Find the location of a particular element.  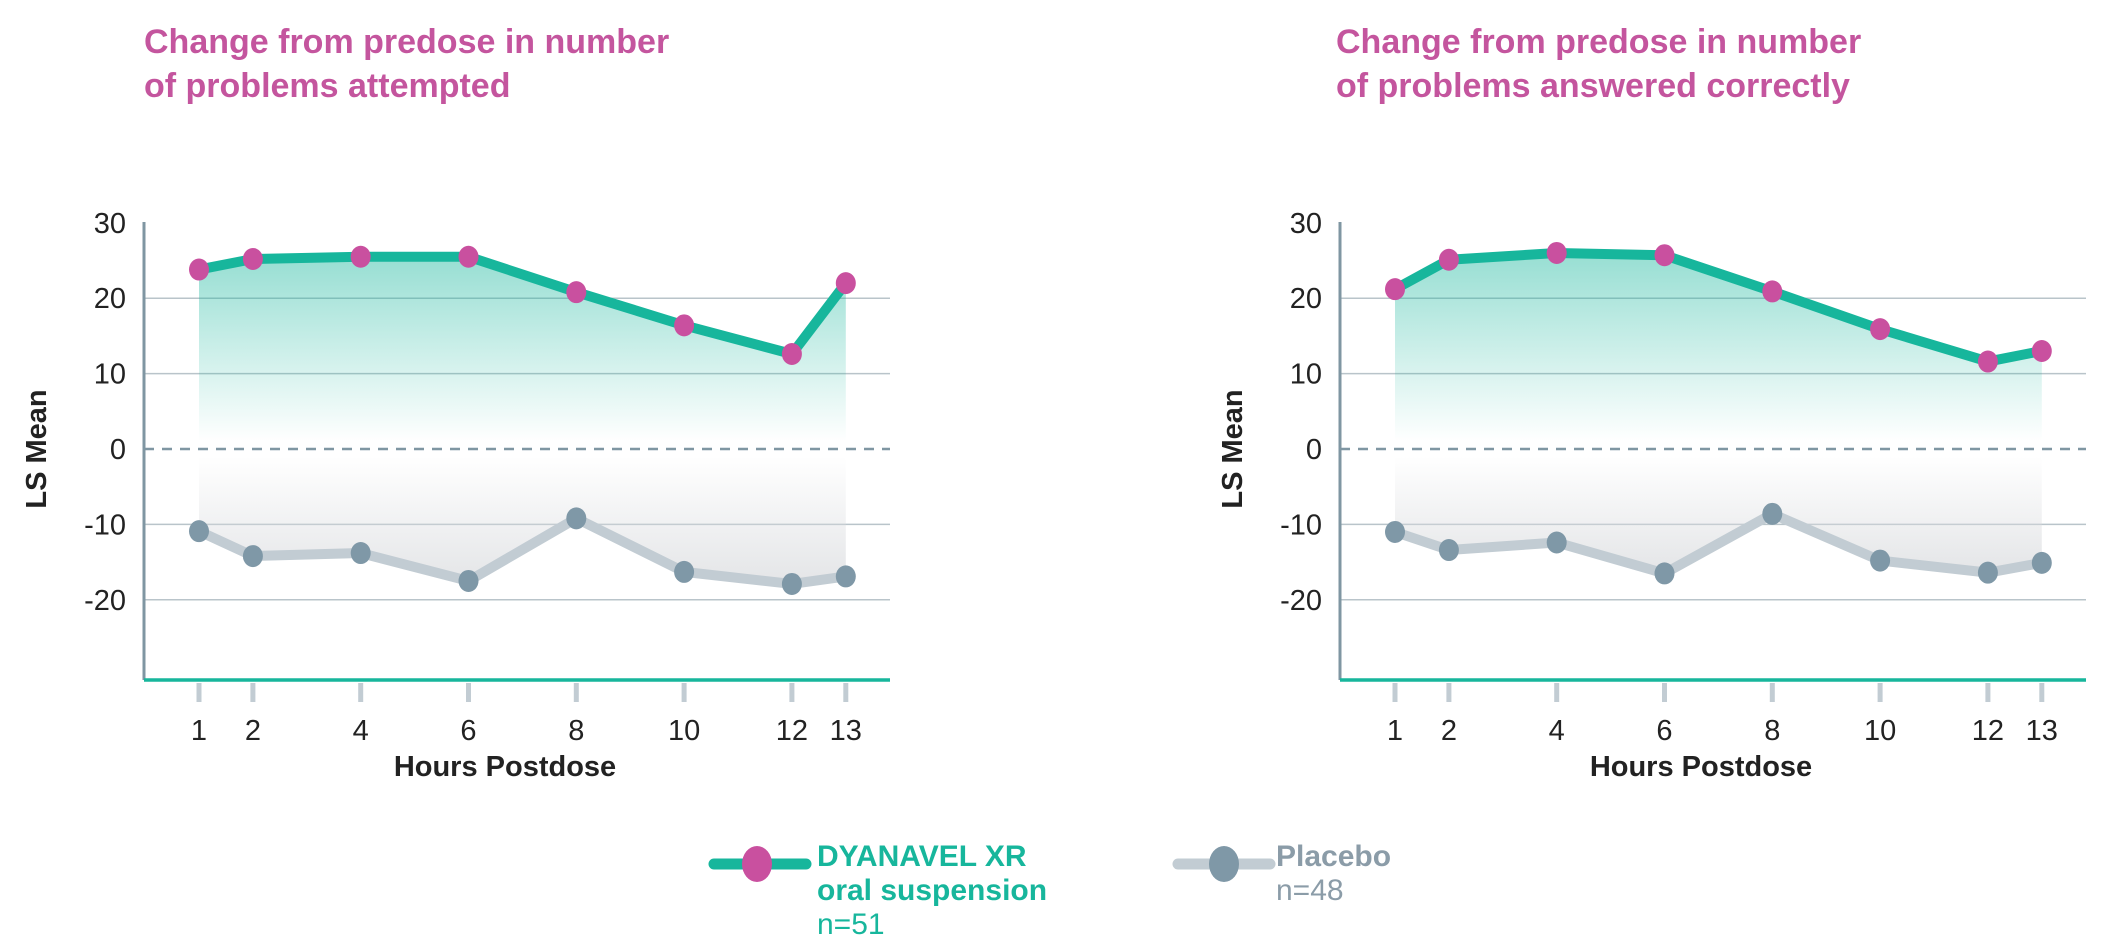

chart-1-title-line1: Change from predose in number is located at coordinates (407, 42).